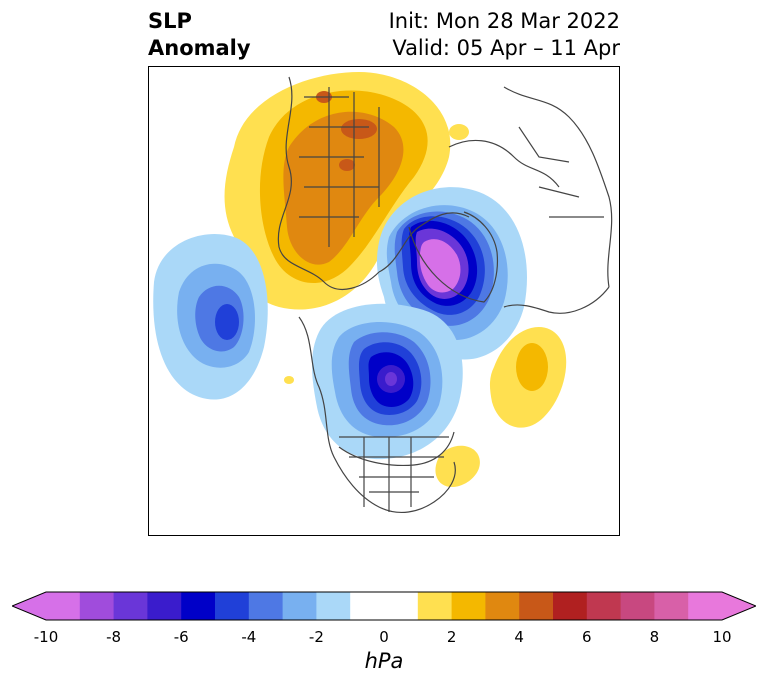 This screenshot has width=768, height=686. I want to click on title-variable-type: Anomaly, so click(199, 48).